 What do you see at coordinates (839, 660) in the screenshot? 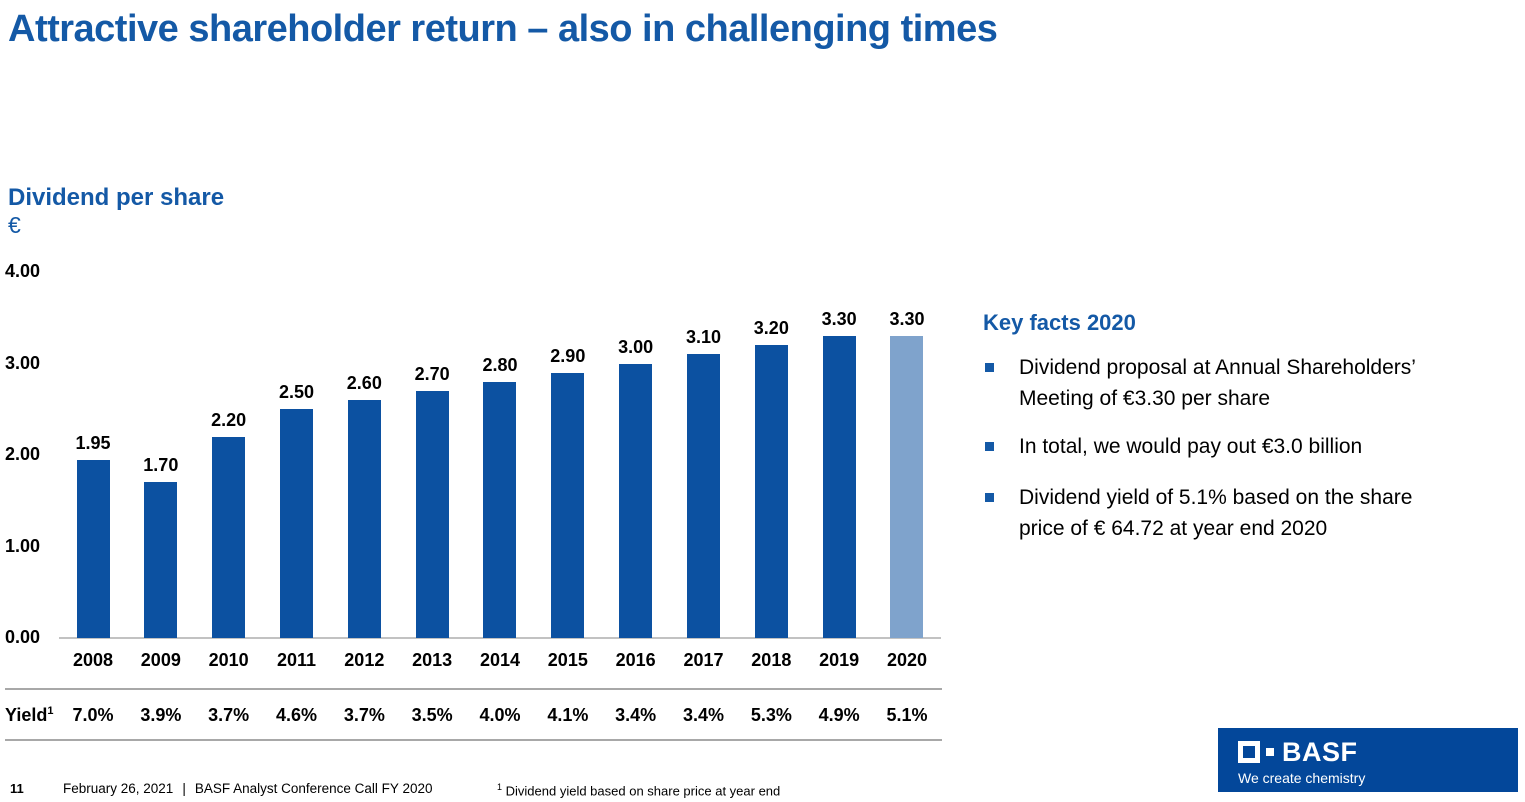
I see `x-axis-label-2019: 2019` at bounding box center [839, 660].